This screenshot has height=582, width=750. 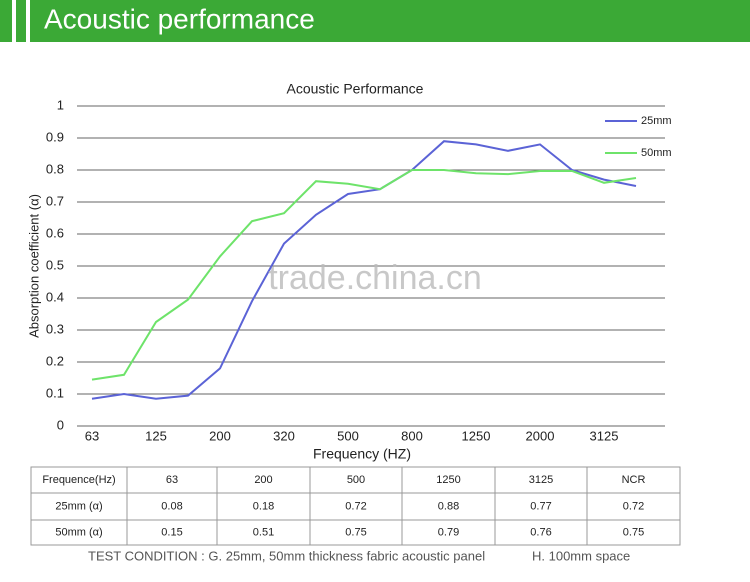 What do you see at coordinates (55, 392) in the screenshot?
I see `y-tick-label: 0.1` at bounding box center [55, 392].